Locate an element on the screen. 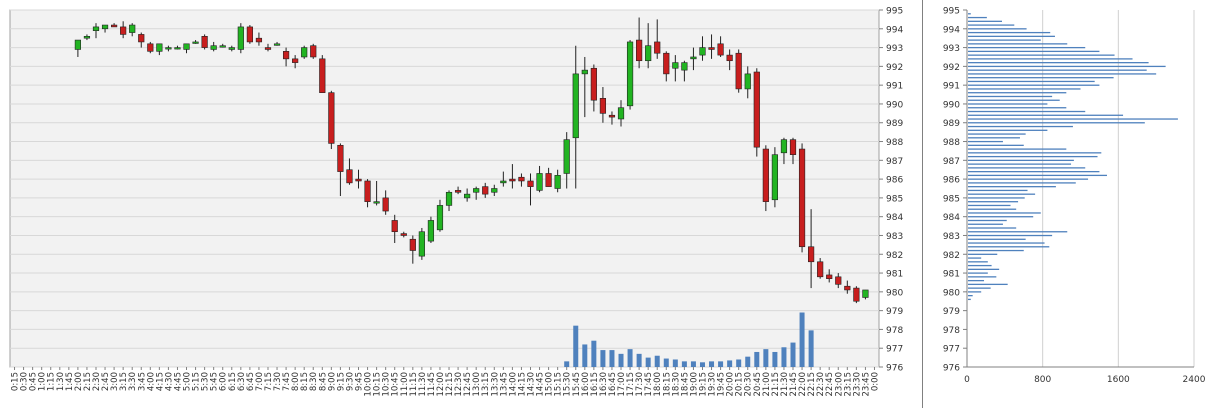 Image resolution: width=1211 pixels, height=412 pixels. x-tick-label: 16:15 is located at coordinates (595, 384).